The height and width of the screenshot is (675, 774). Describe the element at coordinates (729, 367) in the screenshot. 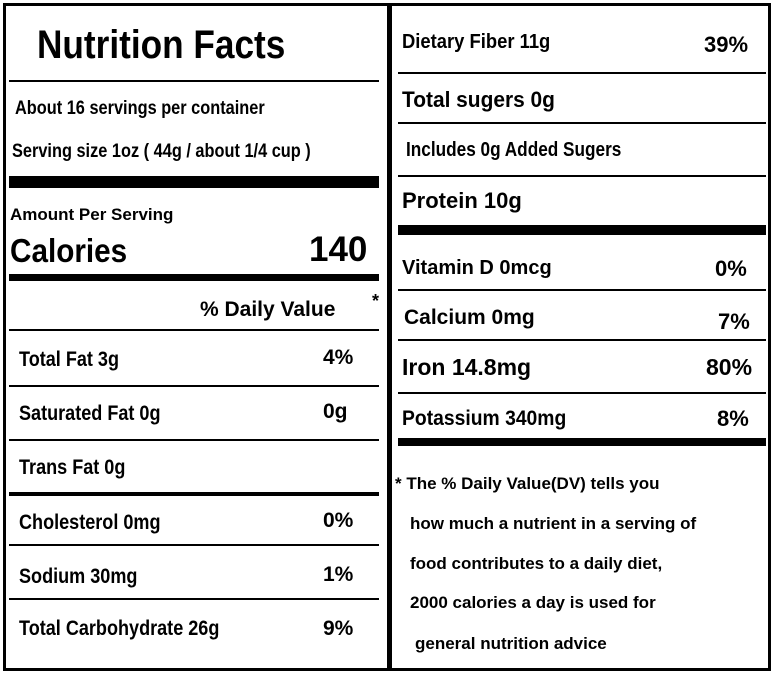

I see `nutrient-dv-iron: 80%` at that location.